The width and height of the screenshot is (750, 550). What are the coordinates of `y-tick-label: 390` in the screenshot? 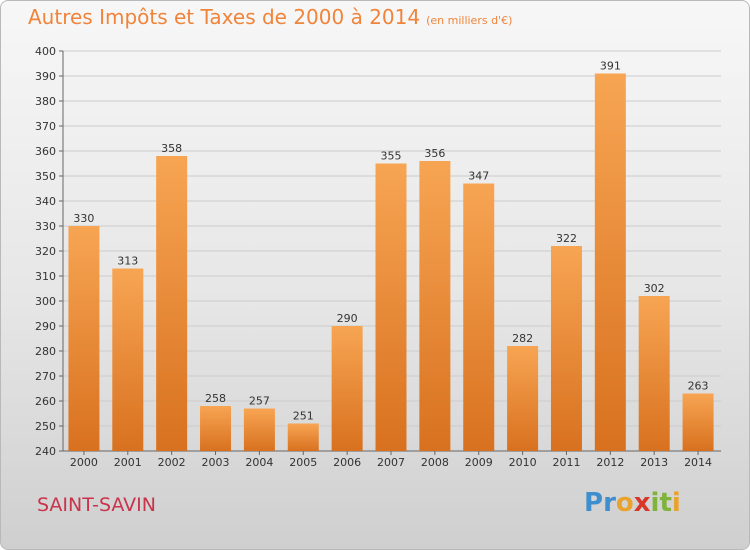 It's located at (45, 76).